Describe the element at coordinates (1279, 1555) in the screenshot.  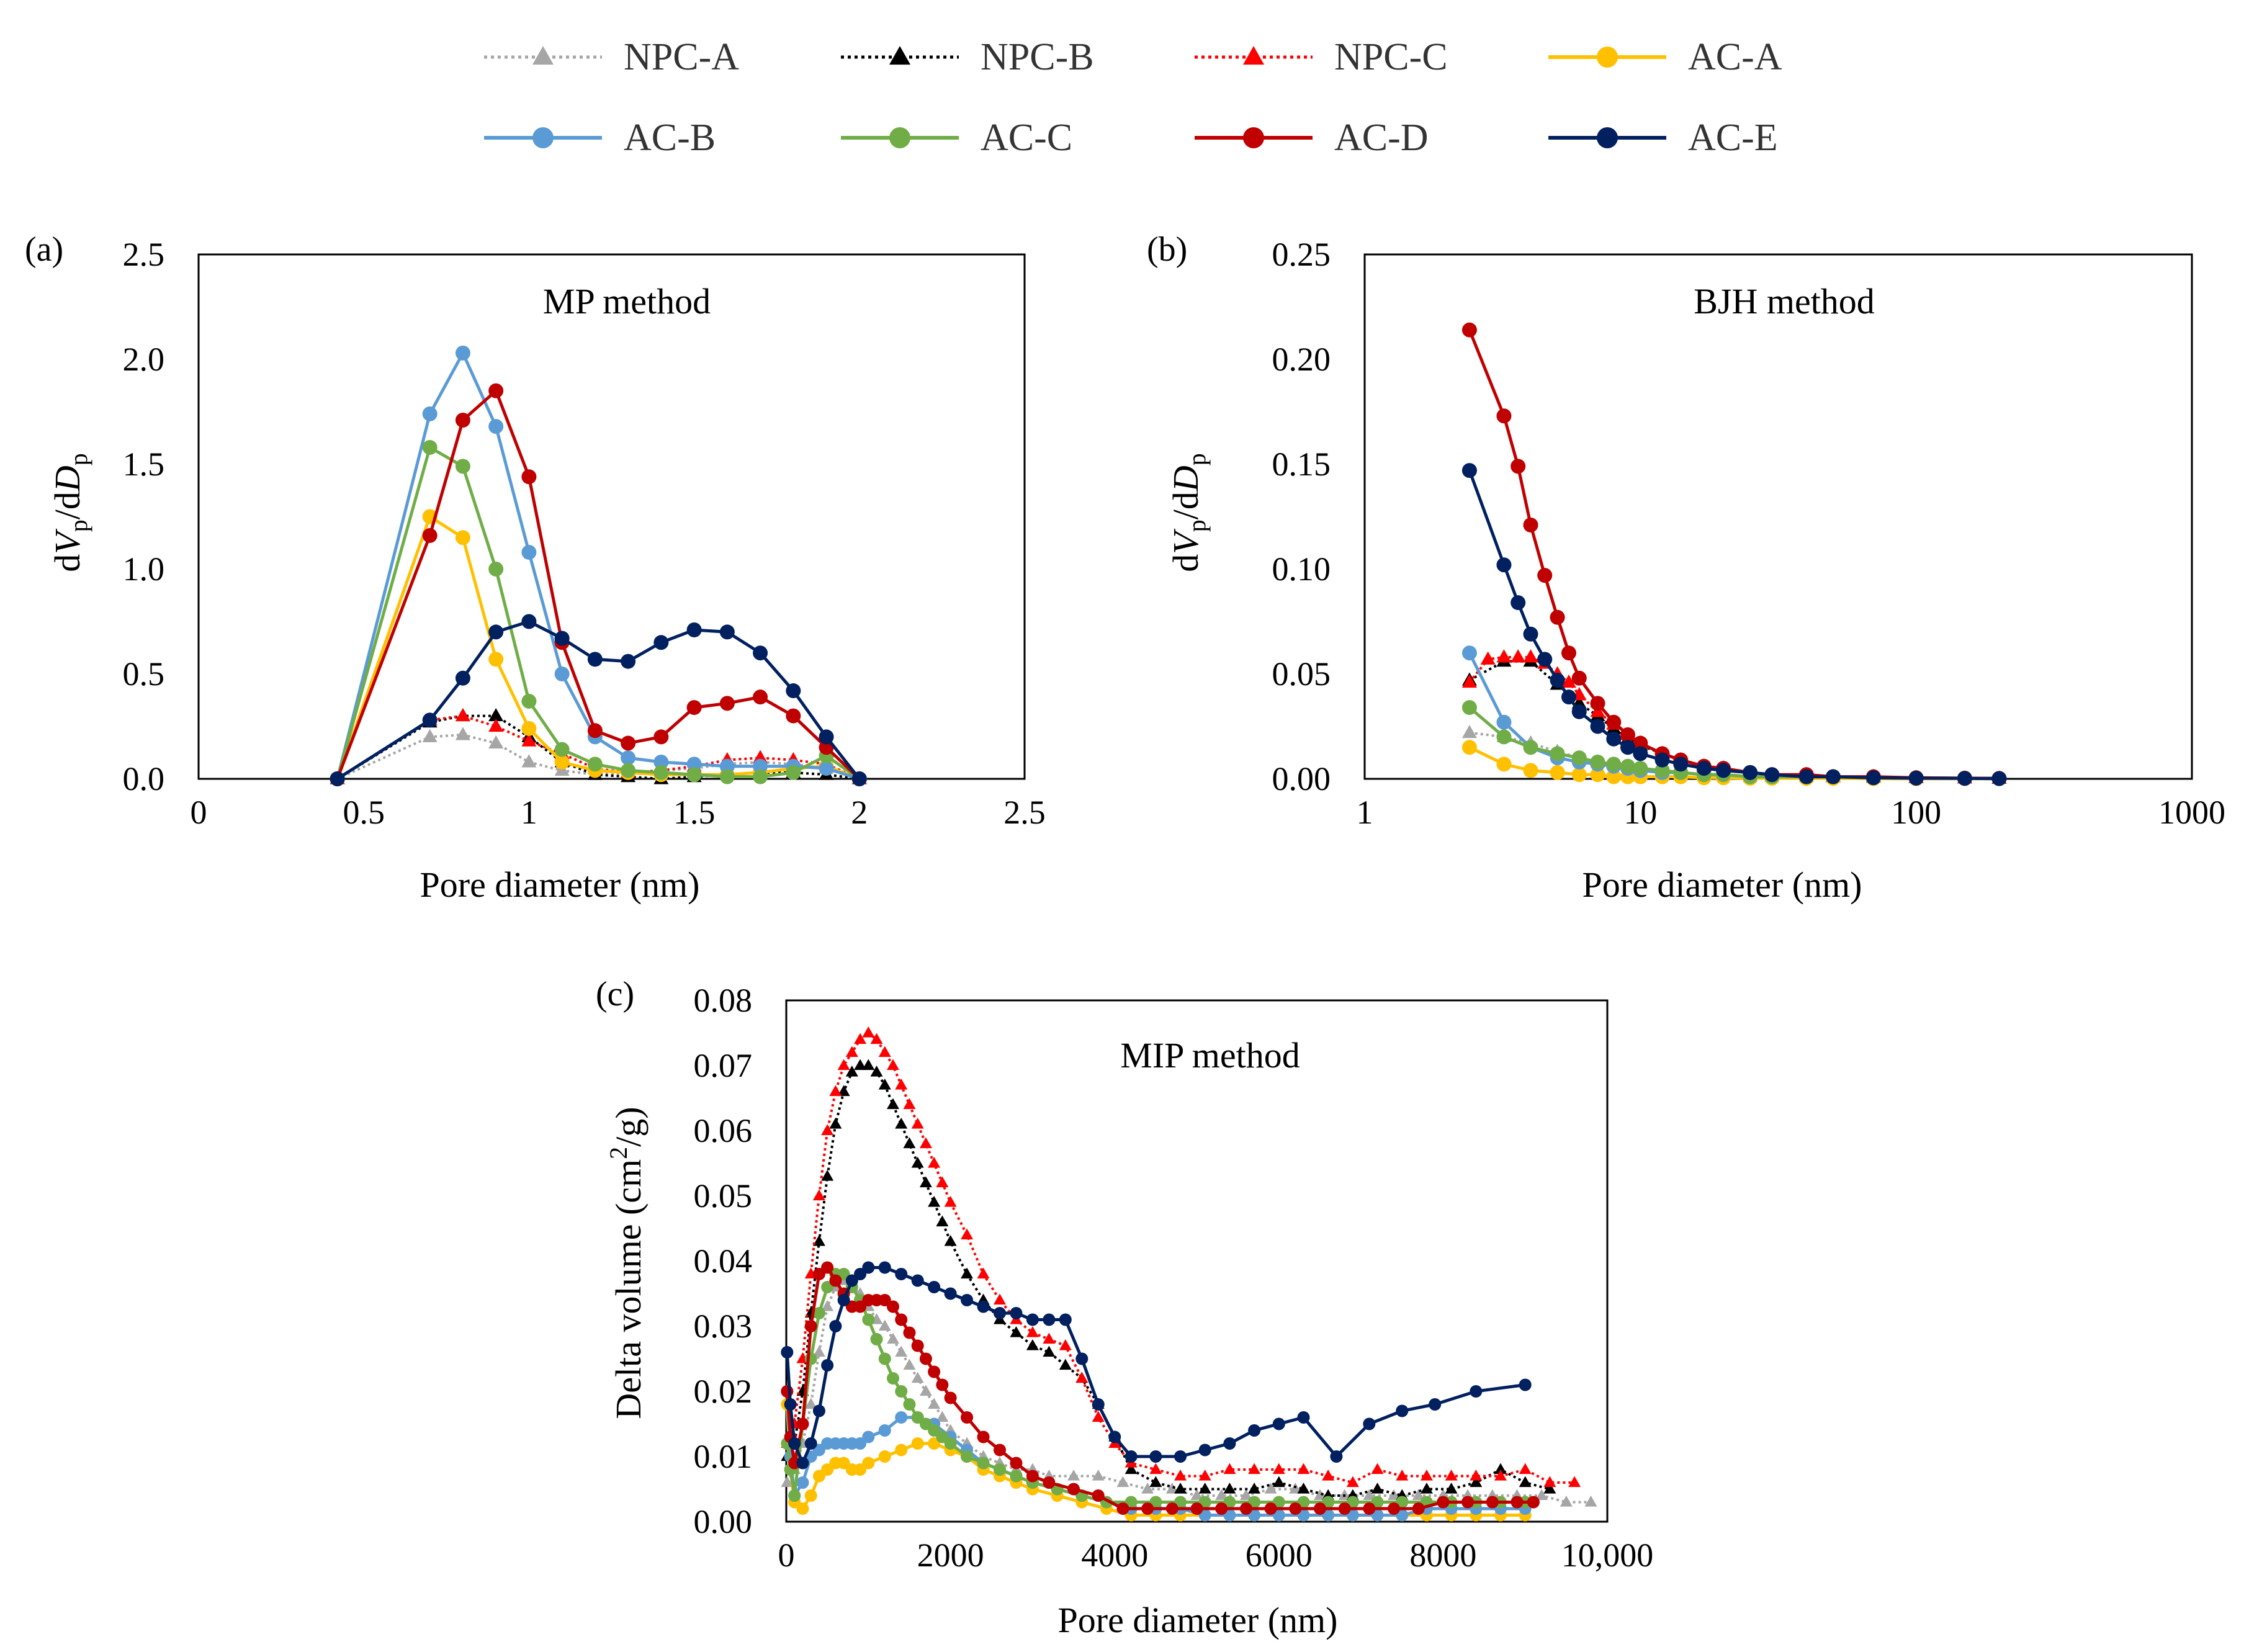
I see `x-tick-label: 6000` at that location.